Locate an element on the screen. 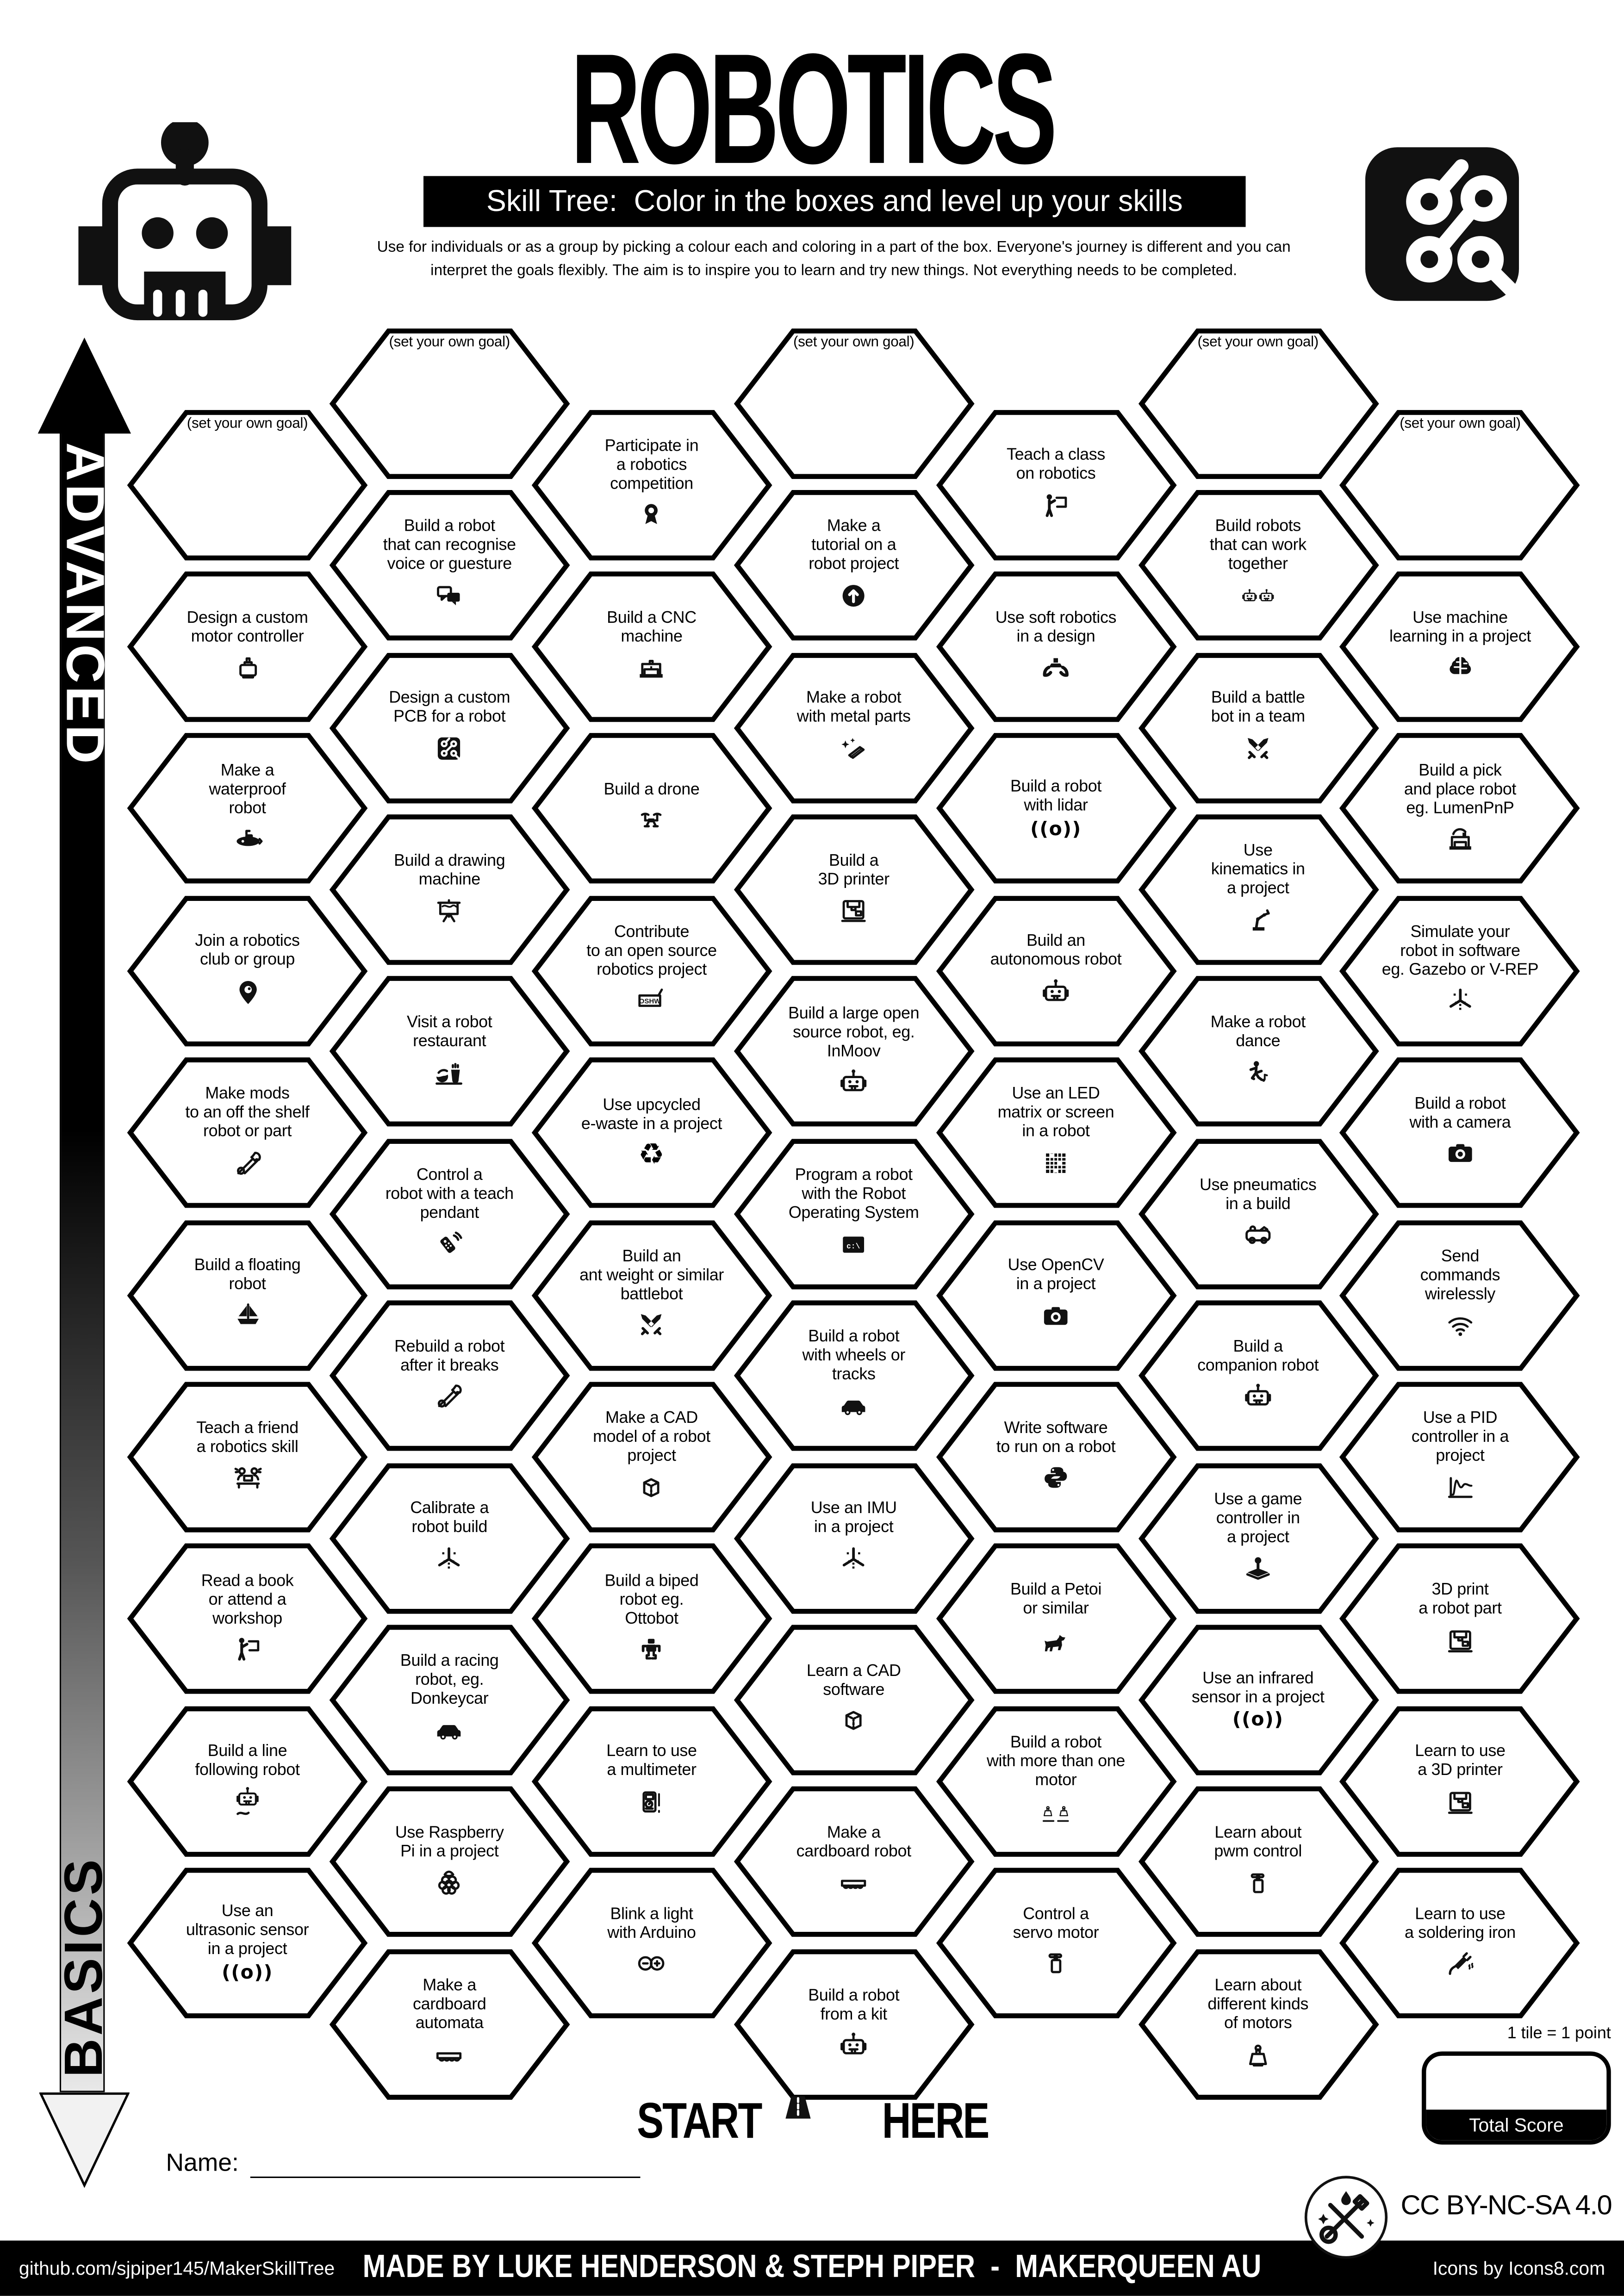 This screenshot has width=1624, height=2296. skill-tile: Use an IMU in a project is located at coordinates (854, 1538).